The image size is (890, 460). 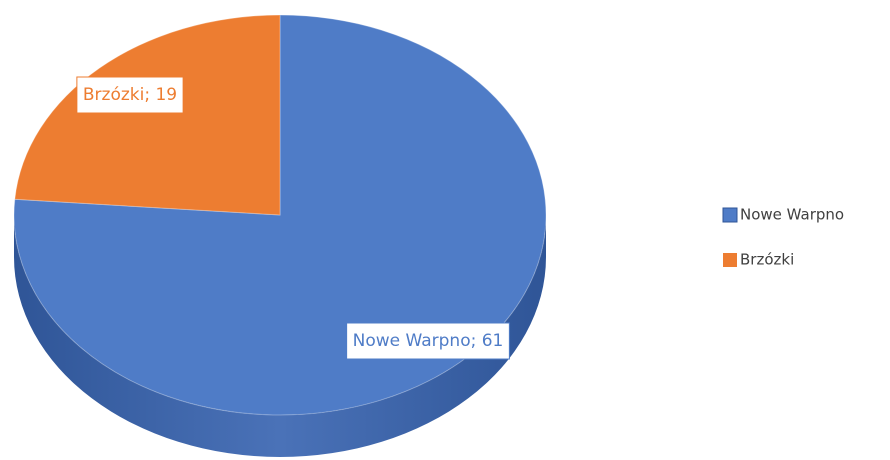 What do you see at coordinates (783, 237) in the screenshot?
I see `legend: Nowe Warpno Brzózki` at bounding box center [783, 237].